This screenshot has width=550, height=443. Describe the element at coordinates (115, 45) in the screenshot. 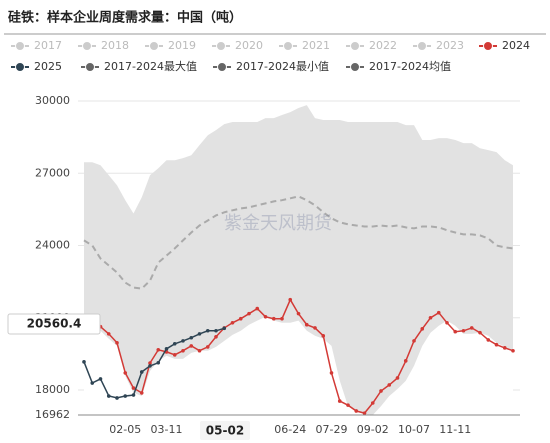

I see `legend-label: 2018` at that location.